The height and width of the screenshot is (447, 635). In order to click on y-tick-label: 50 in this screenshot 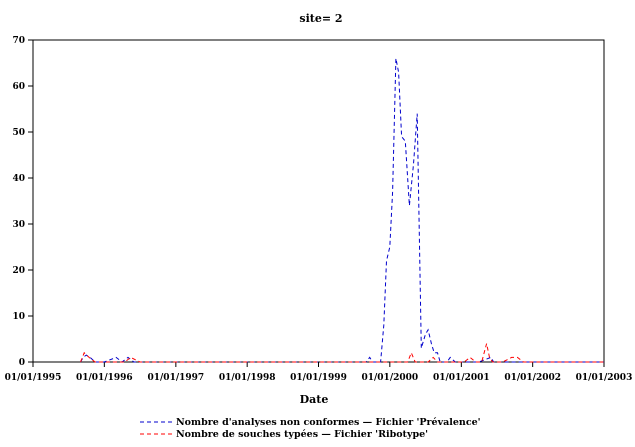, I will do `click(18, 133)`.